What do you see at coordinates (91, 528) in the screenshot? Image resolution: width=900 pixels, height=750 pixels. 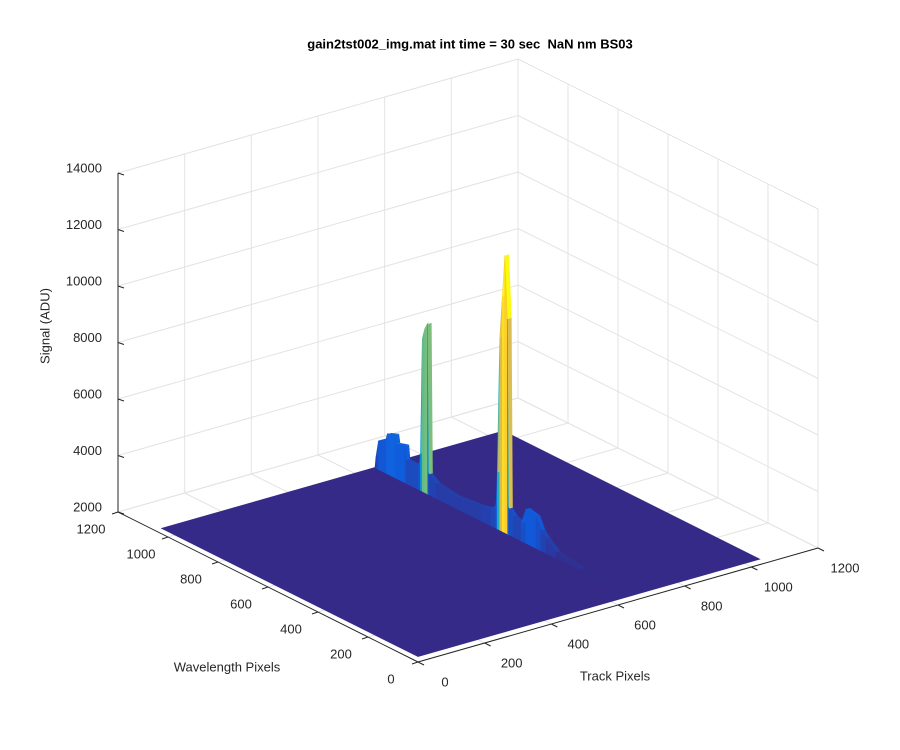 I see `y-tick-label: 1200` at bounding box center [91, 528].